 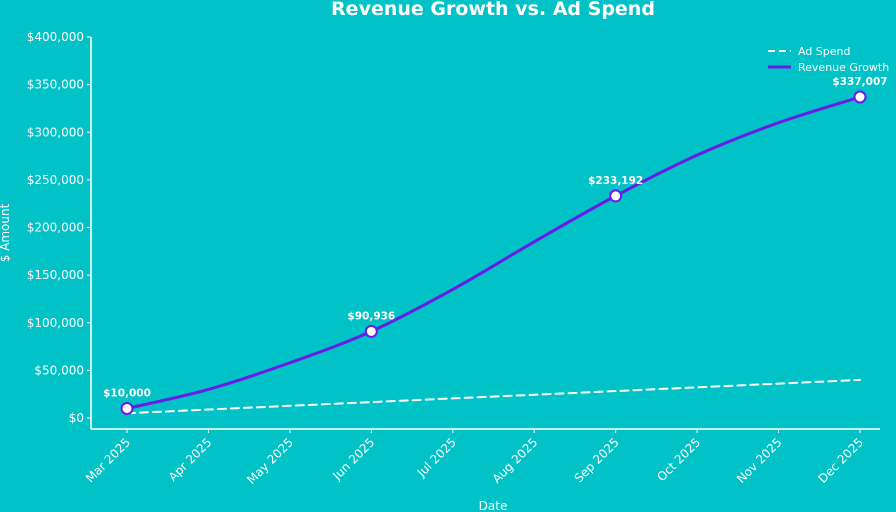 I want to click on data-label: $90,936, so click(x=371, y=316).